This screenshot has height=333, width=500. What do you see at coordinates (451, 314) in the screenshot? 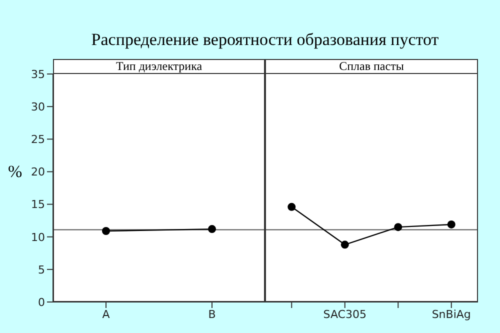
I see `x-tick-label: SnBiAg` at bounding box center [451, 314].